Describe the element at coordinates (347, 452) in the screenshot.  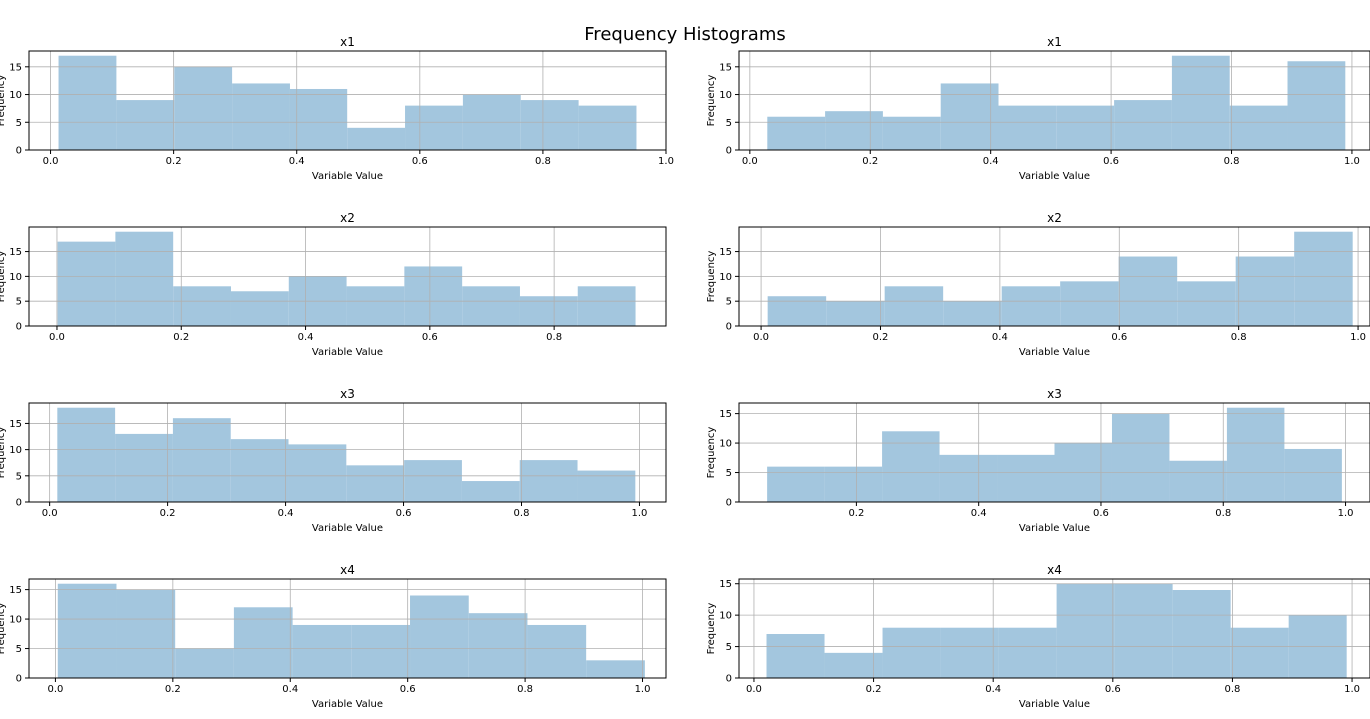
I see `axes-frame` at that location.